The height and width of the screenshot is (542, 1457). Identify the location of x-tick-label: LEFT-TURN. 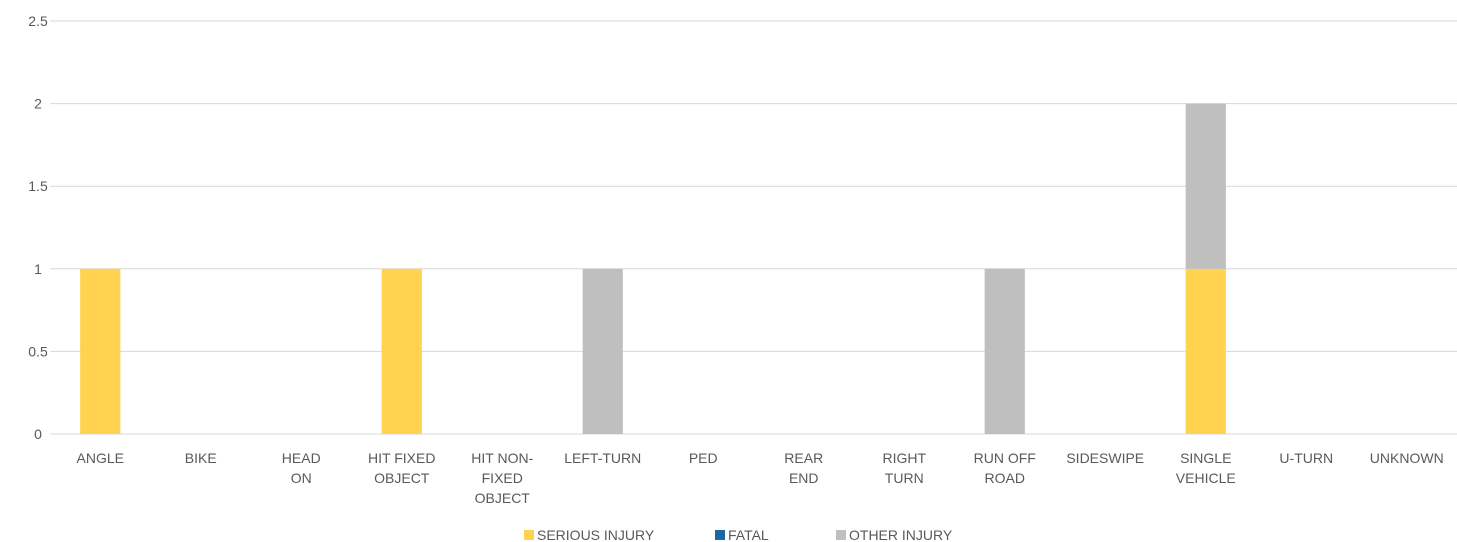
(602, 458).